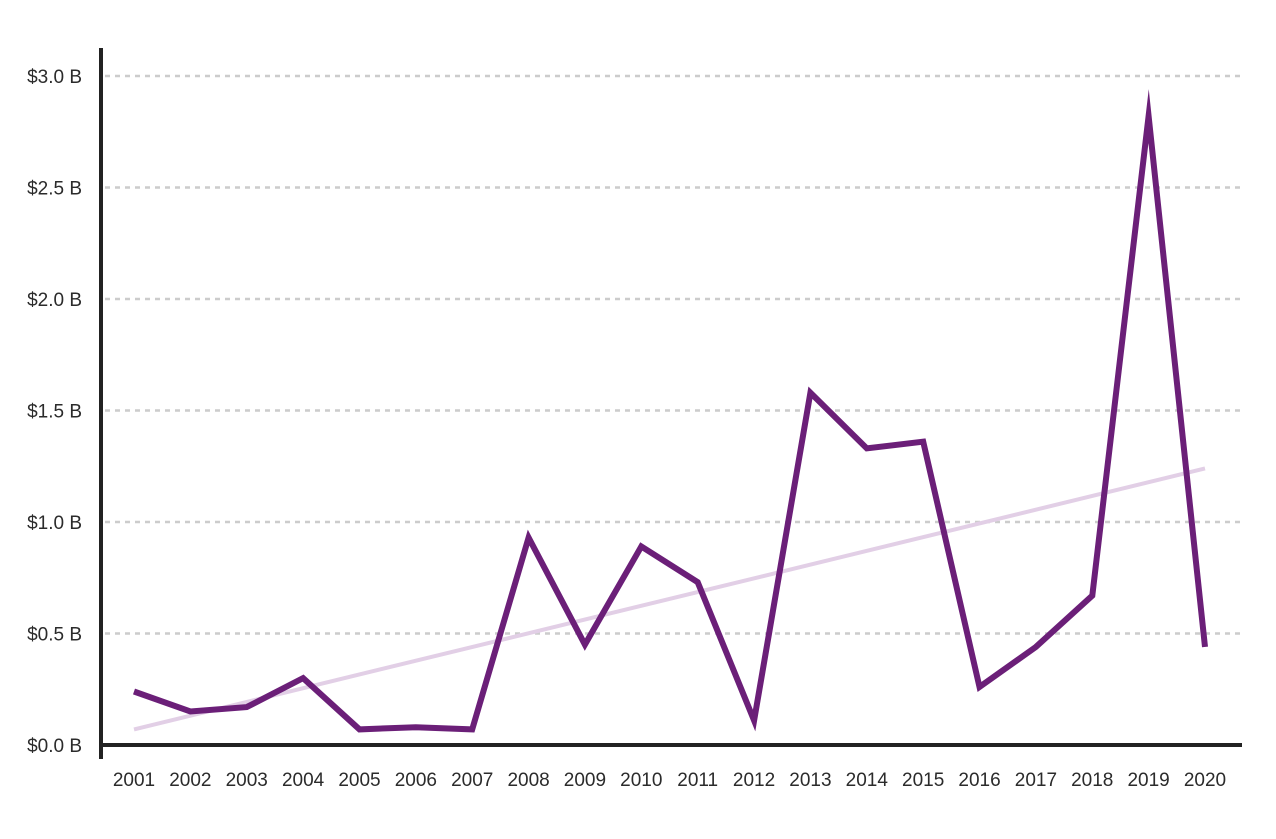 This screenshot has width=1276, height=839. What do you see at coordinates (585, 780) in the screenshot?
I see `x-tick-label: 2009` at bounding box center [585, 780].